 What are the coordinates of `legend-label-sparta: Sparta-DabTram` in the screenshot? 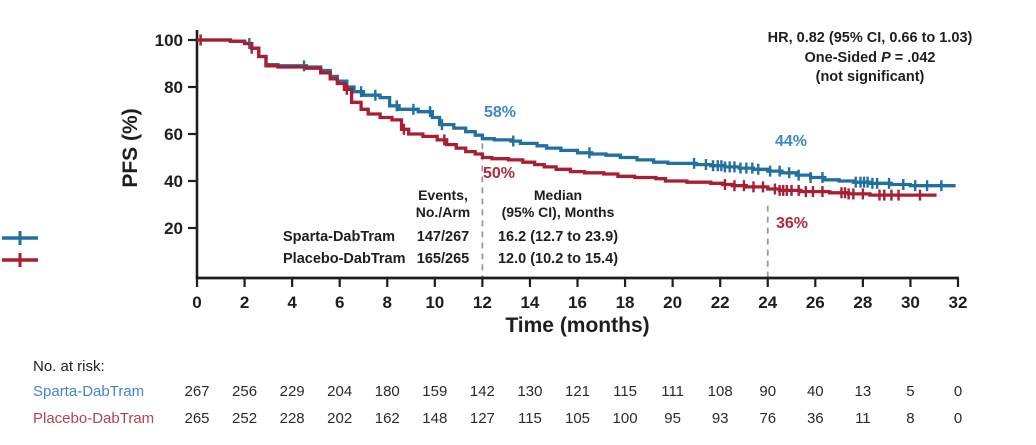 It's located at (339, 237).